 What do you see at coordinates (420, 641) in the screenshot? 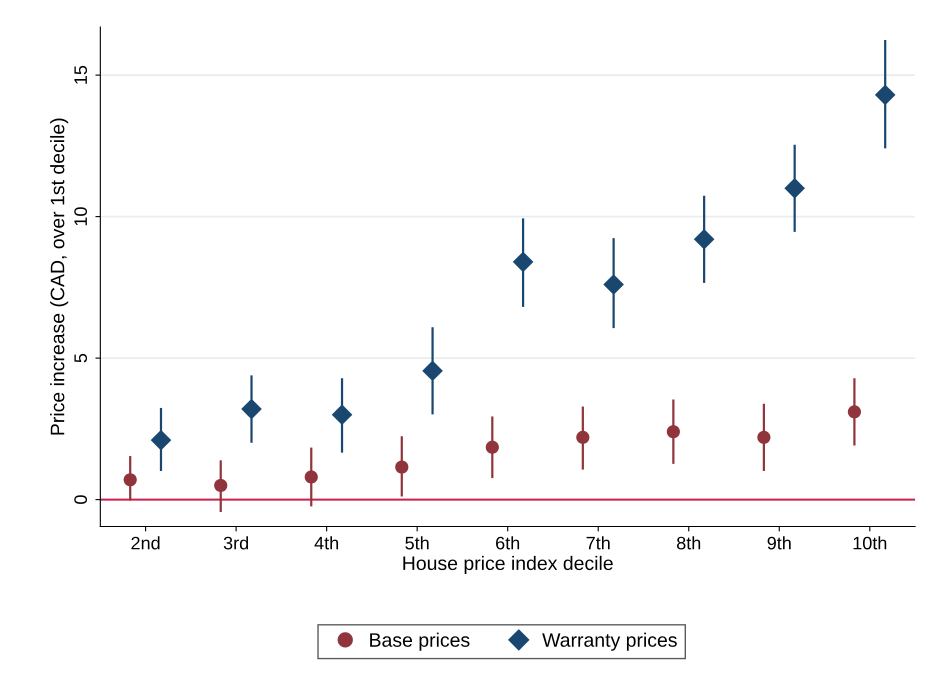
I see `legend-label: Base prices` at bounding box center [420, 641].